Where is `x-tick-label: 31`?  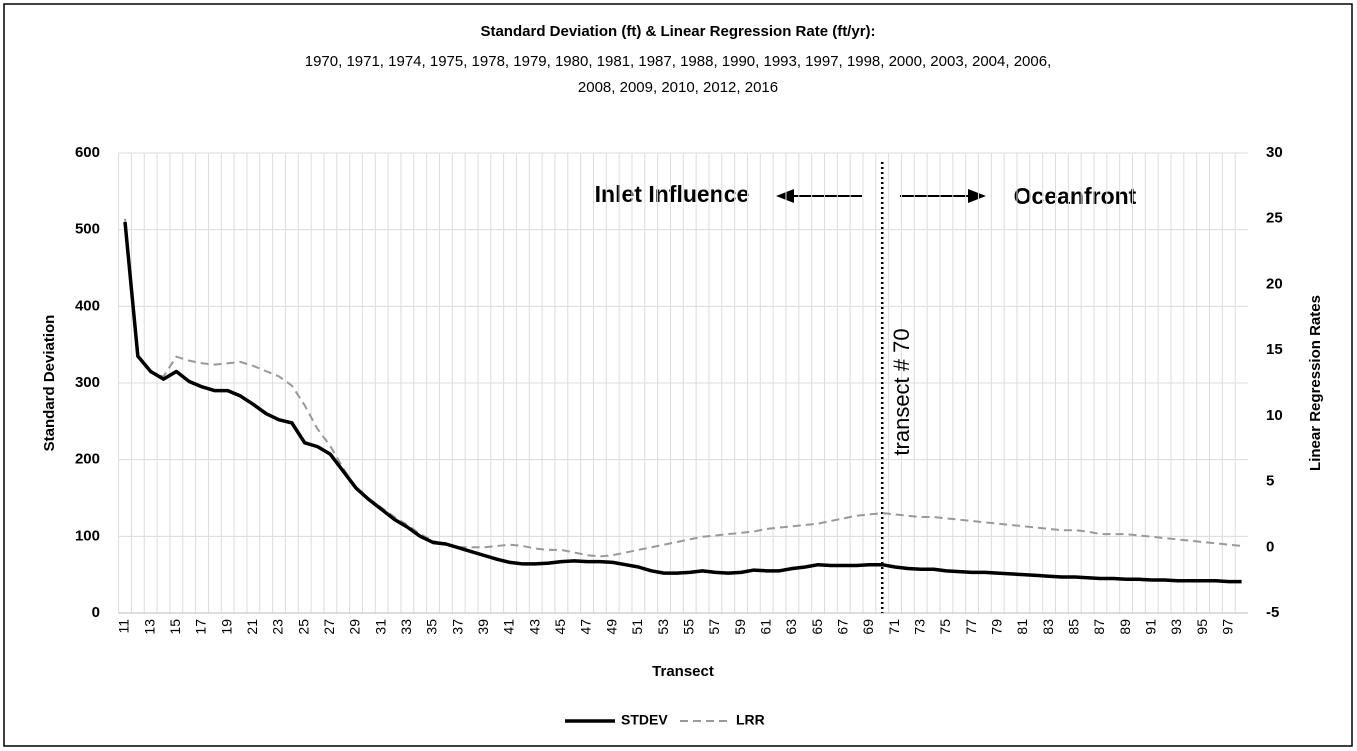
x-tick-label: 31 is located at coordinates (380, 627).